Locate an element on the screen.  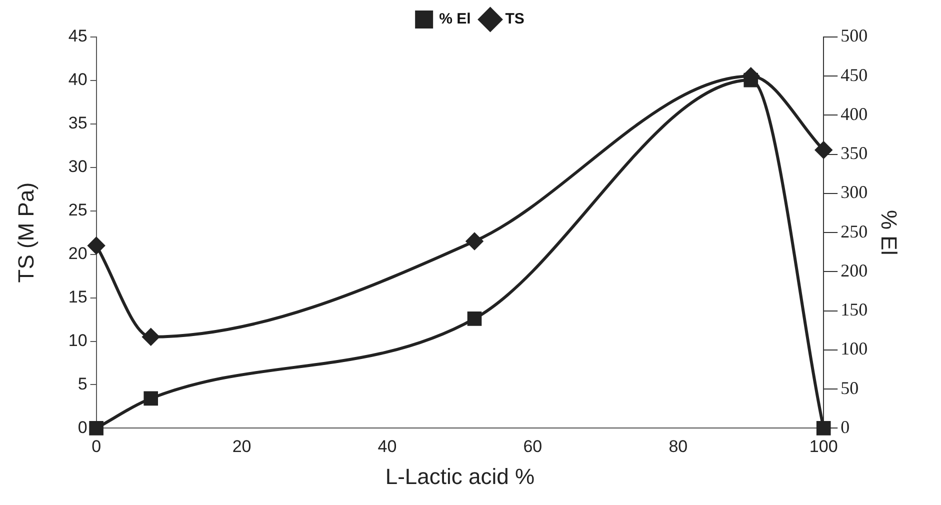
y2-tick-label: 150 is located at coordinates (854, 310).